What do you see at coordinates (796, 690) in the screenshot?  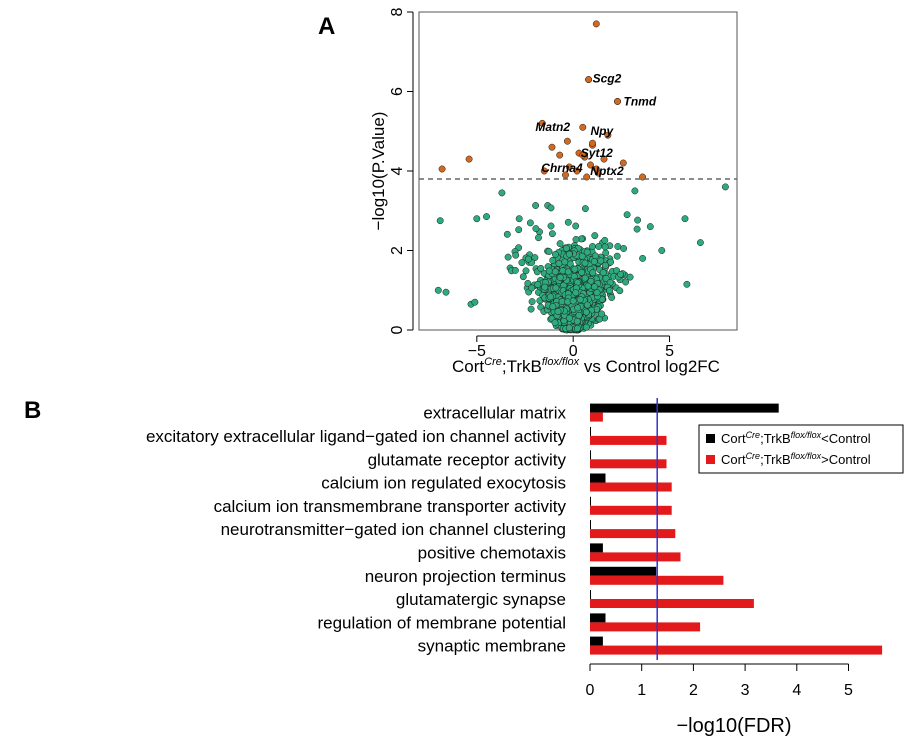 I see `x-tick-label: 4` at bounding box center [796, 690].